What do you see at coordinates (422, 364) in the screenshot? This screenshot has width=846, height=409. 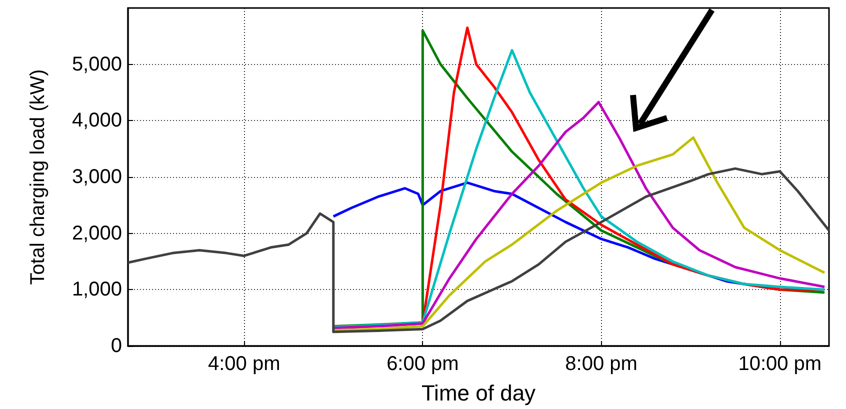 I see `x-tick-label: 6:00 pm` at bounding box center [422, 364].